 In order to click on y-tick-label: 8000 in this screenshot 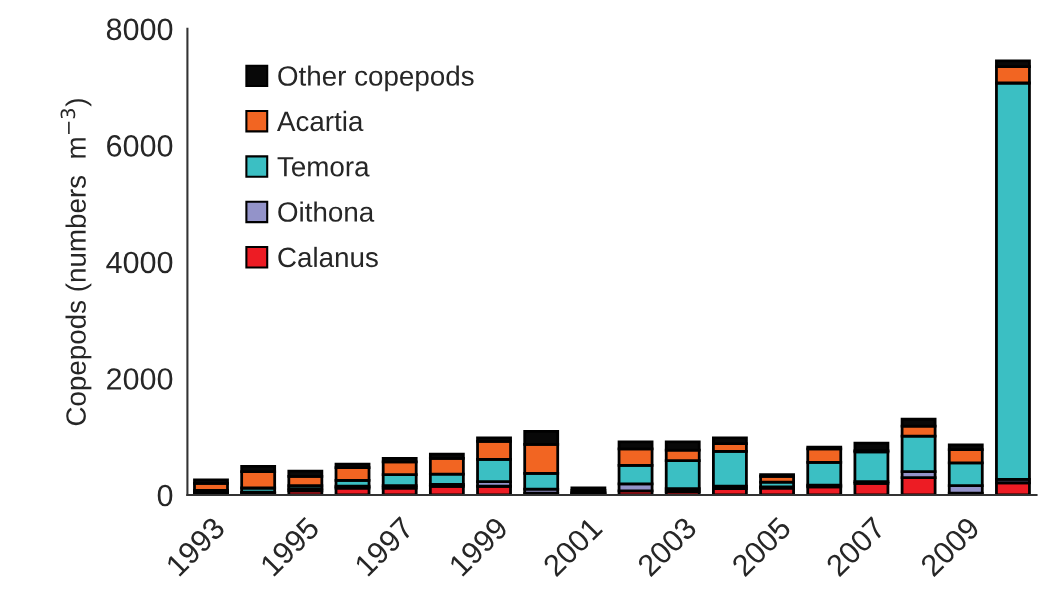, I will do `click(139, 29)`.